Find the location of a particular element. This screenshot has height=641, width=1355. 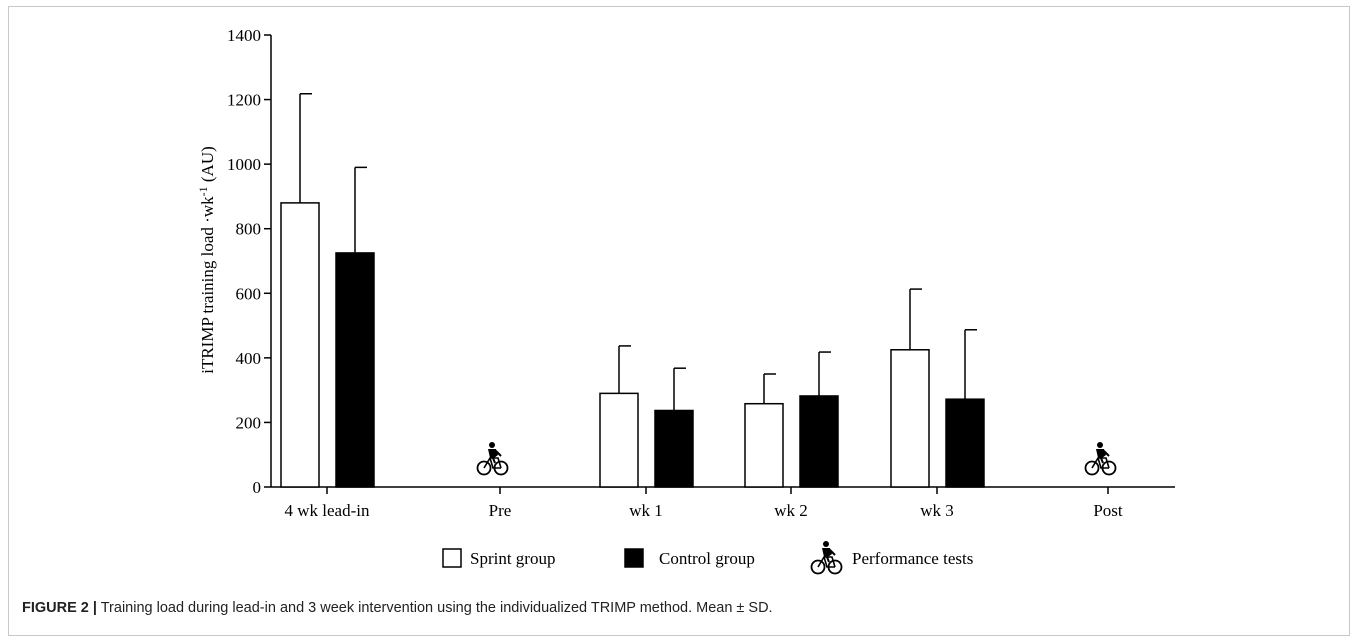

legend-swatch-control is located at coordinates (634, 558).